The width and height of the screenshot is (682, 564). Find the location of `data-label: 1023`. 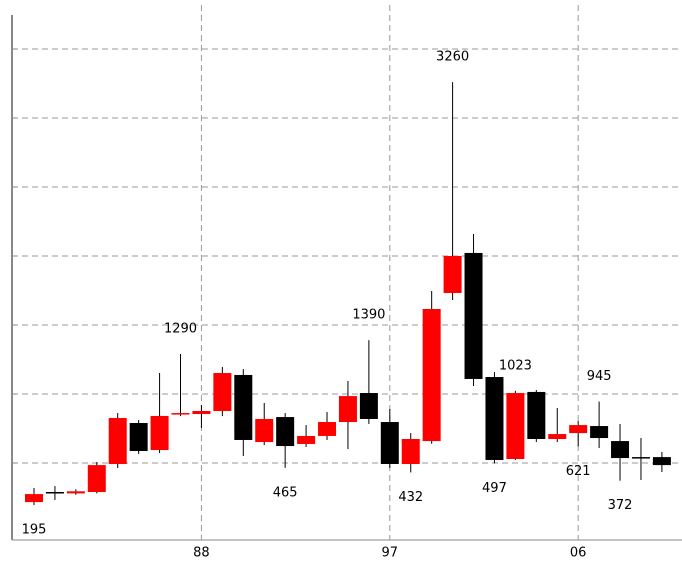

data-label: 1023 is located at coordinates (515, 365).